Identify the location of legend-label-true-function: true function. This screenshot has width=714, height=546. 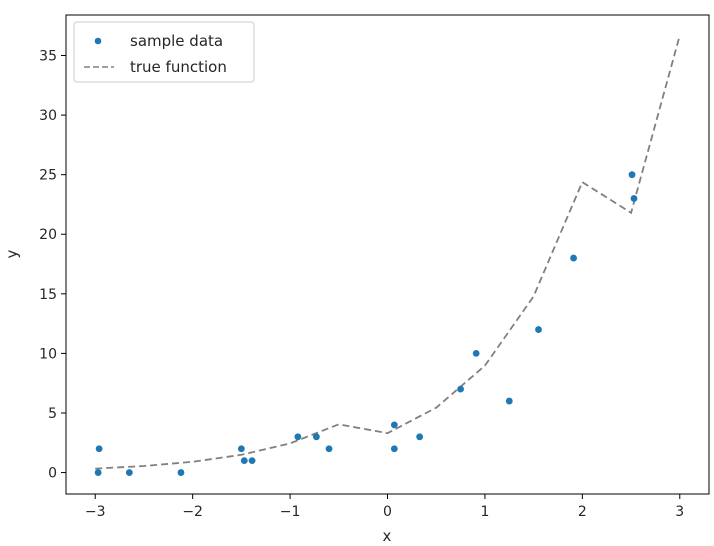
(178, 67).